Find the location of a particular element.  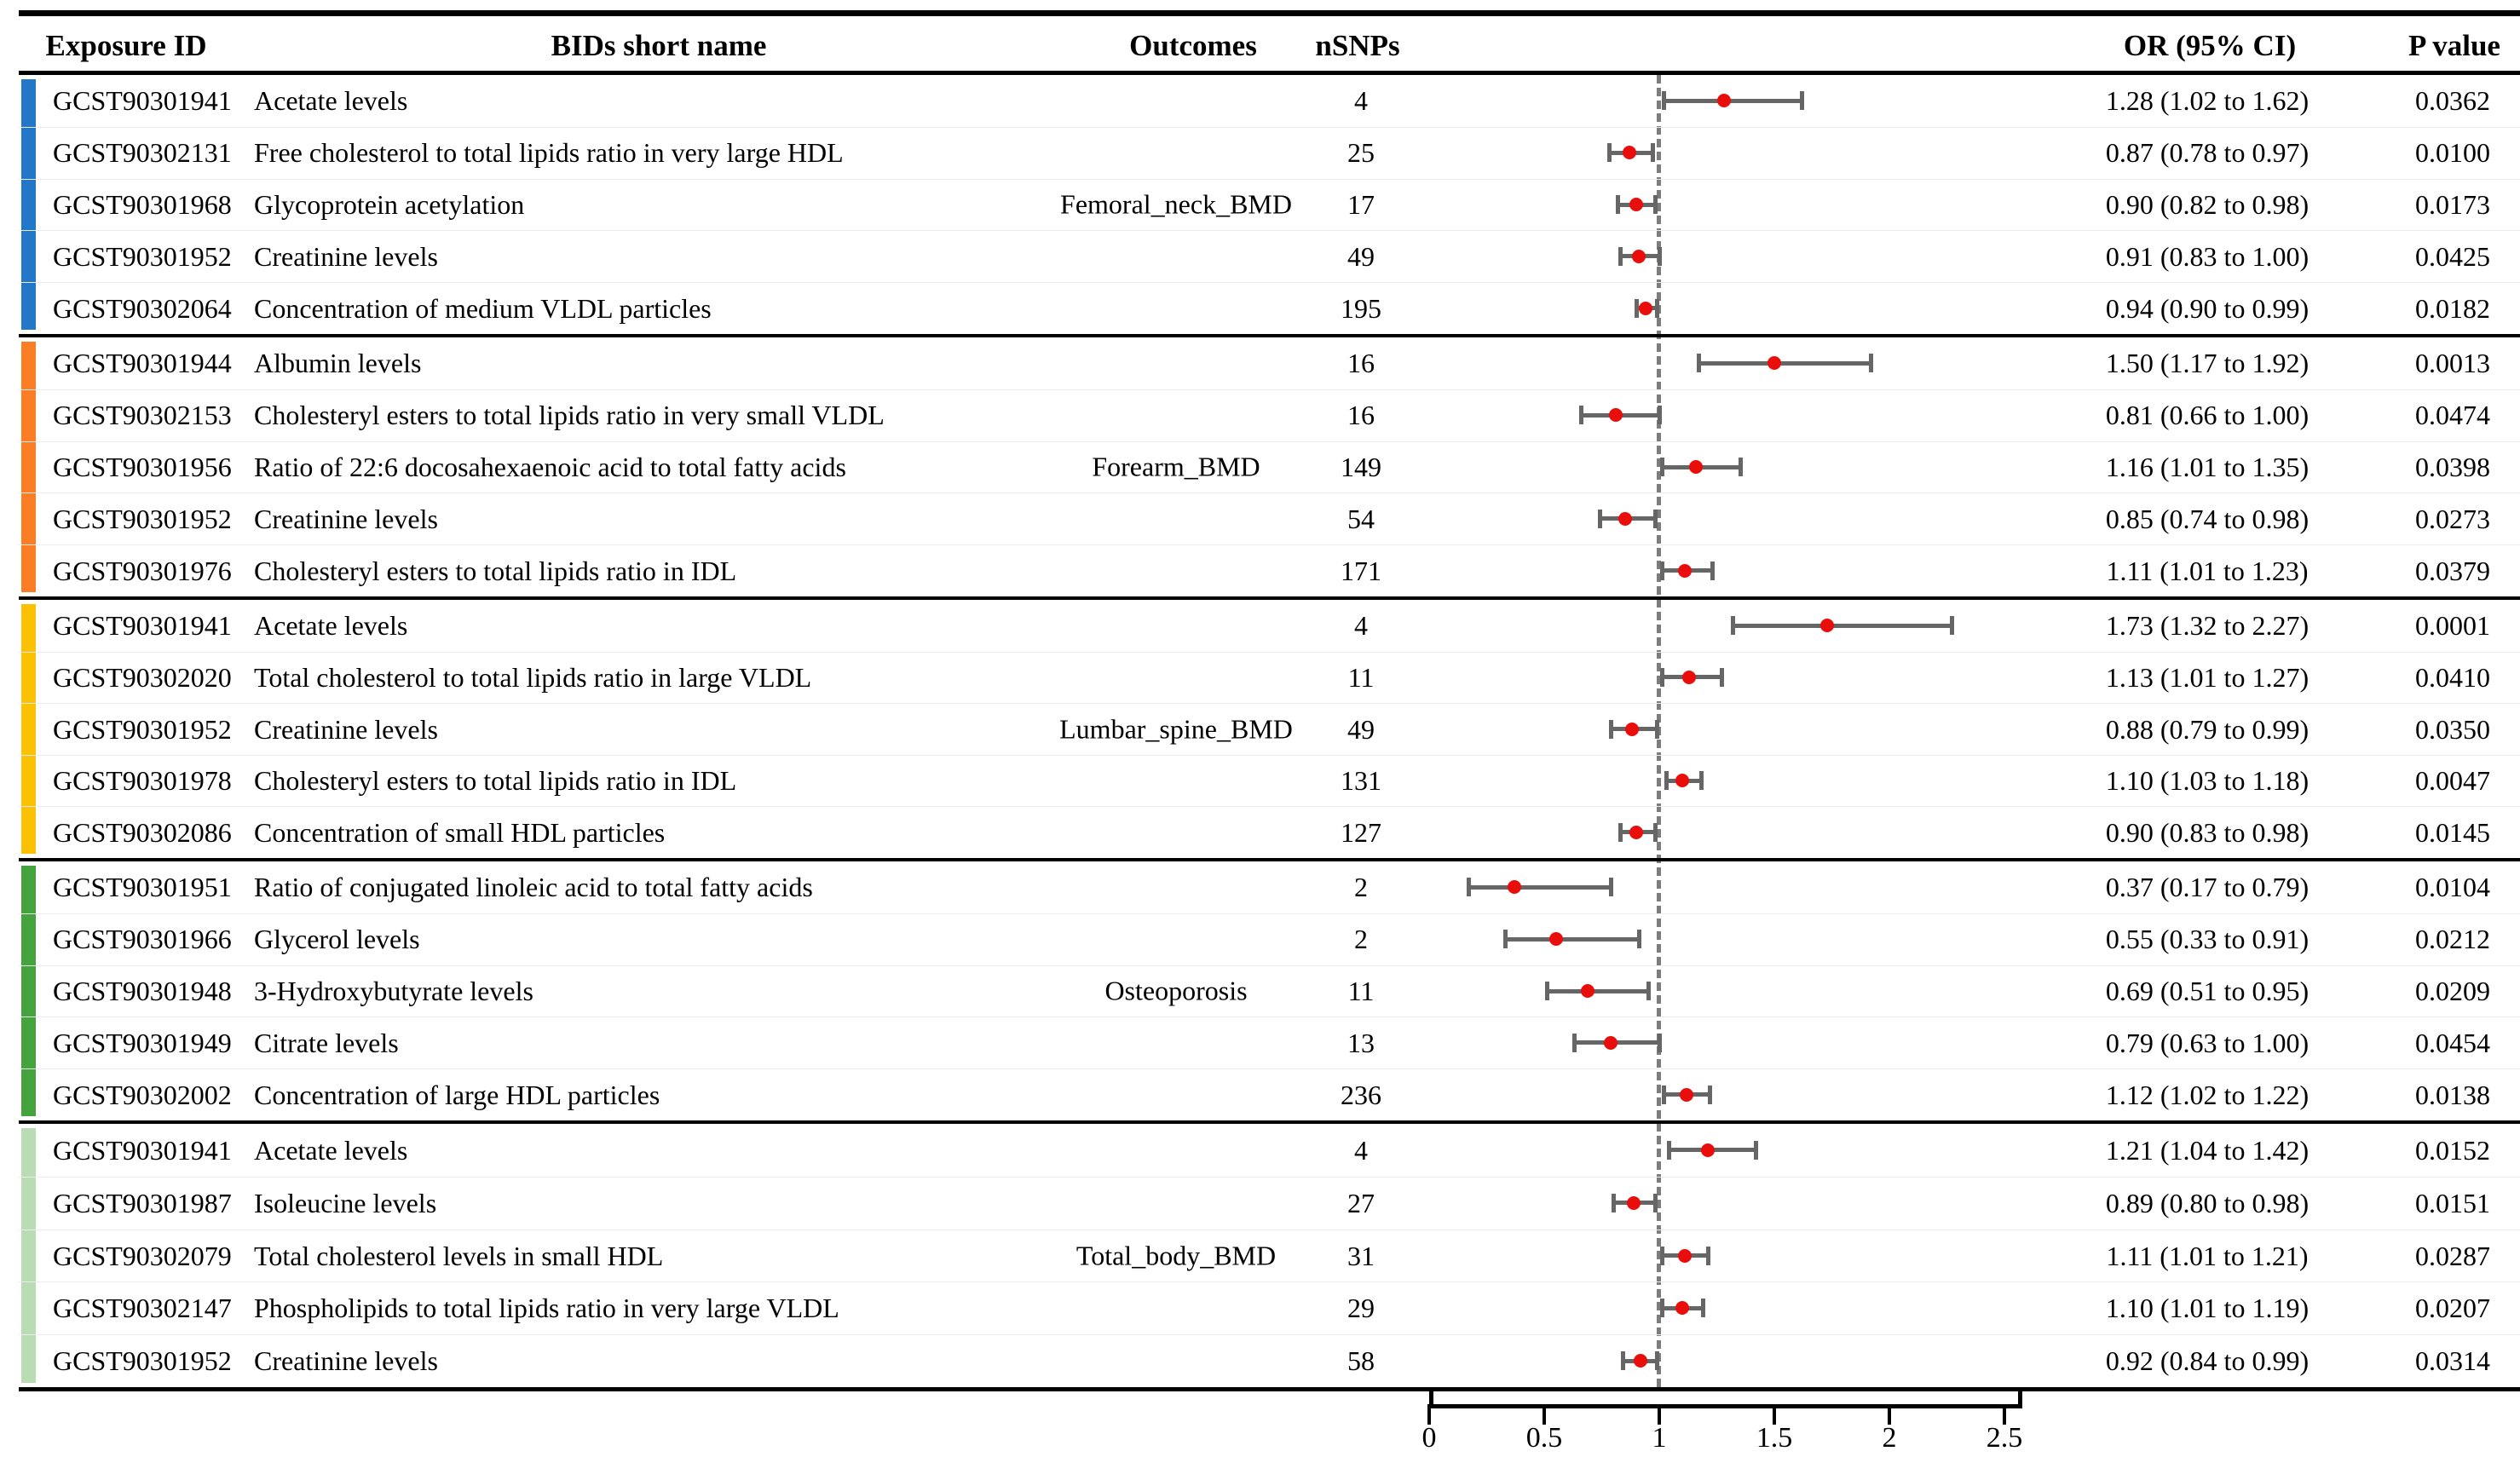

p-value-cell: 0.0104 is located at coordinates (2453, 887).